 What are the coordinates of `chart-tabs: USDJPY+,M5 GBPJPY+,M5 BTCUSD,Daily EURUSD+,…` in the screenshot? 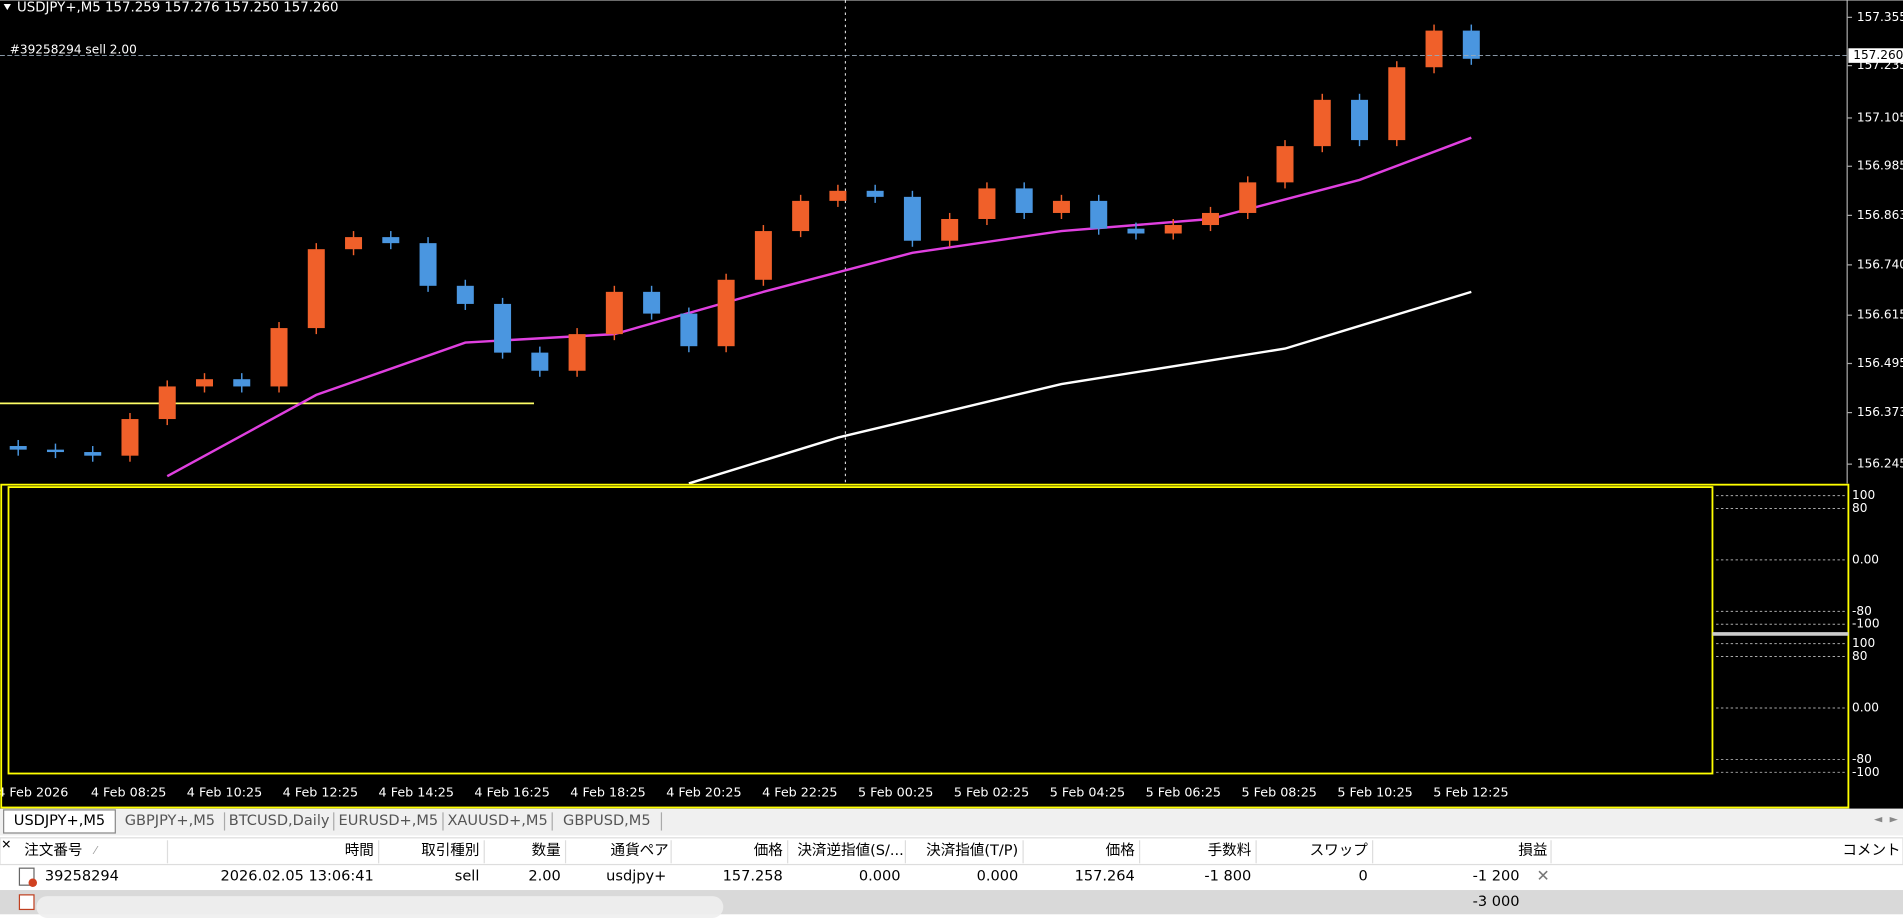 It's located at (333, 821).